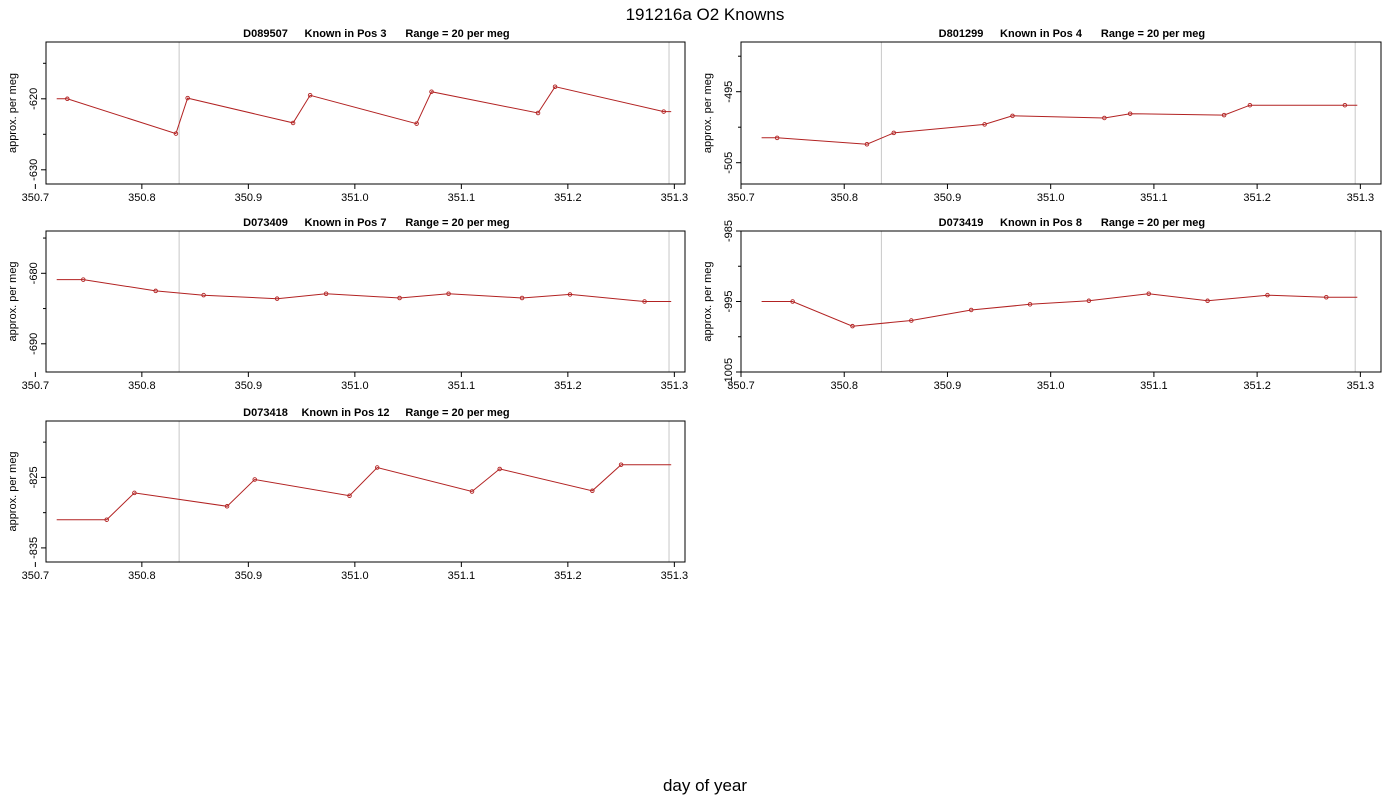  Describe the element at coordinates (345, 413) in the screenshot. I see `panel-title-part: Known in Pos 12` at that location.